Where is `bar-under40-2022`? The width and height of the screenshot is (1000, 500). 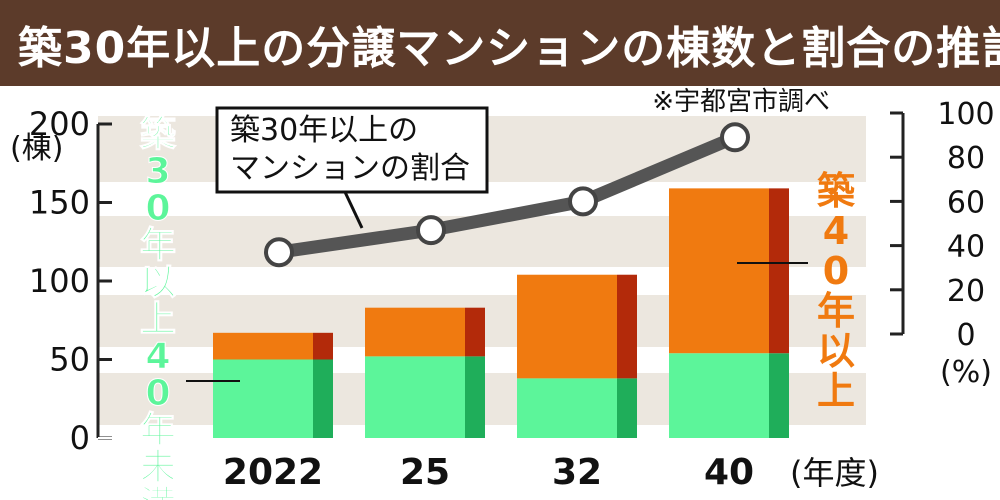
bar-under40-2022 is located at coordinates (263, 398).